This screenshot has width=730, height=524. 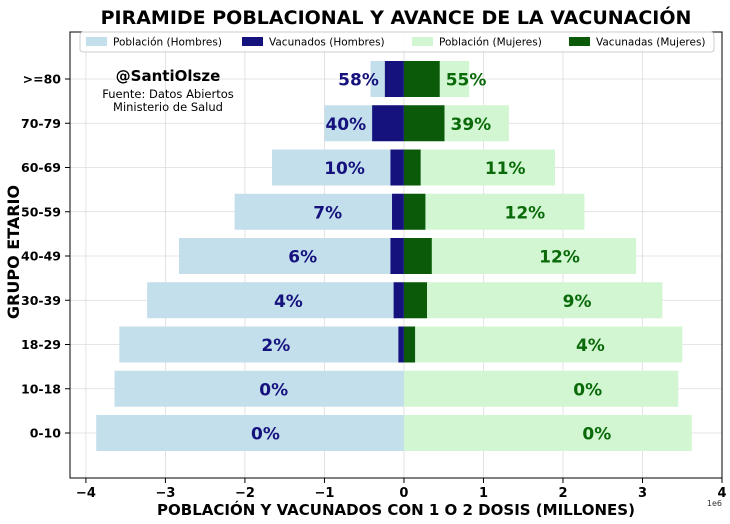 What do you see at coordinates (41, 123) in the screenshot?
I see `y-tick-label: 70-79` at bounding box center [41, 123].